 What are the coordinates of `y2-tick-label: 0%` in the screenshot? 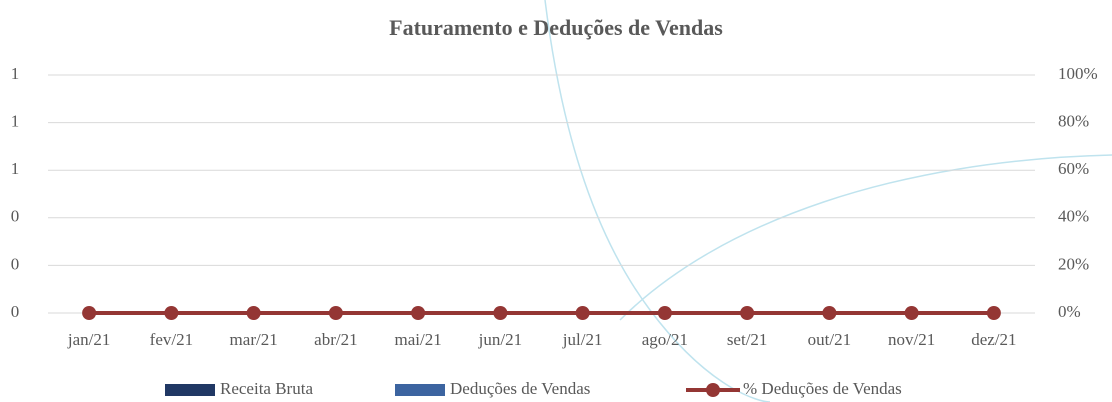 It's located at (1069, 311).